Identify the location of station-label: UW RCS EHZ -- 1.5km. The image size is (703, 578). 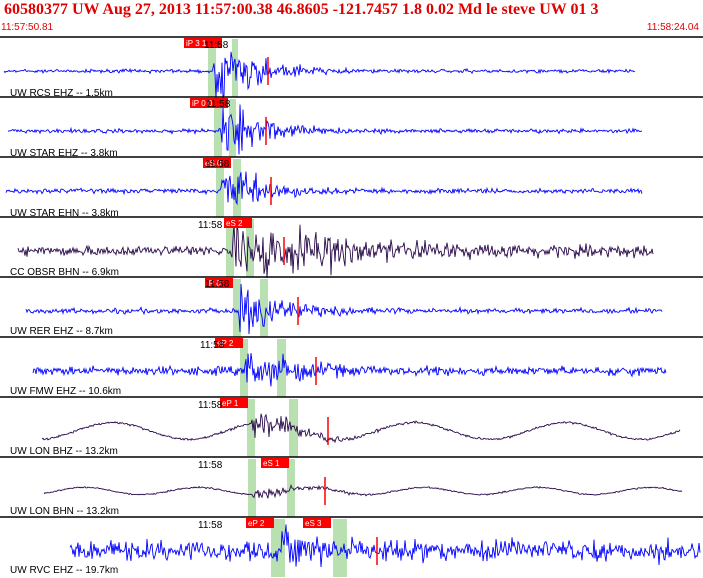
(61, 93).